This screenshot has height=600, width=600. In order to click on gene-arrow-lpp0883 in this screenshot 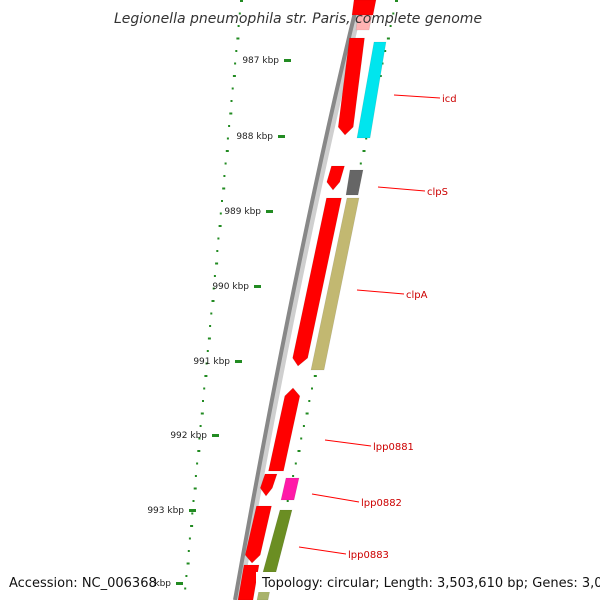, I will do `click(258, 534)`.